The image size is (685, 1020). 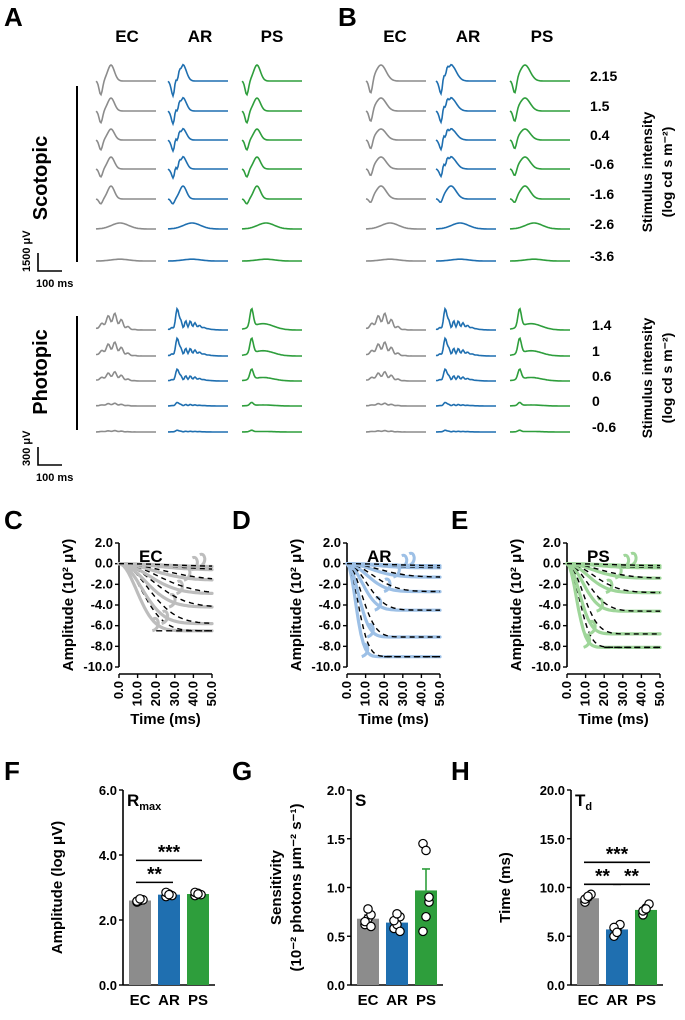 I want to click on y-axis-label: Amplitude (log μV), so click(x=57, y=887).